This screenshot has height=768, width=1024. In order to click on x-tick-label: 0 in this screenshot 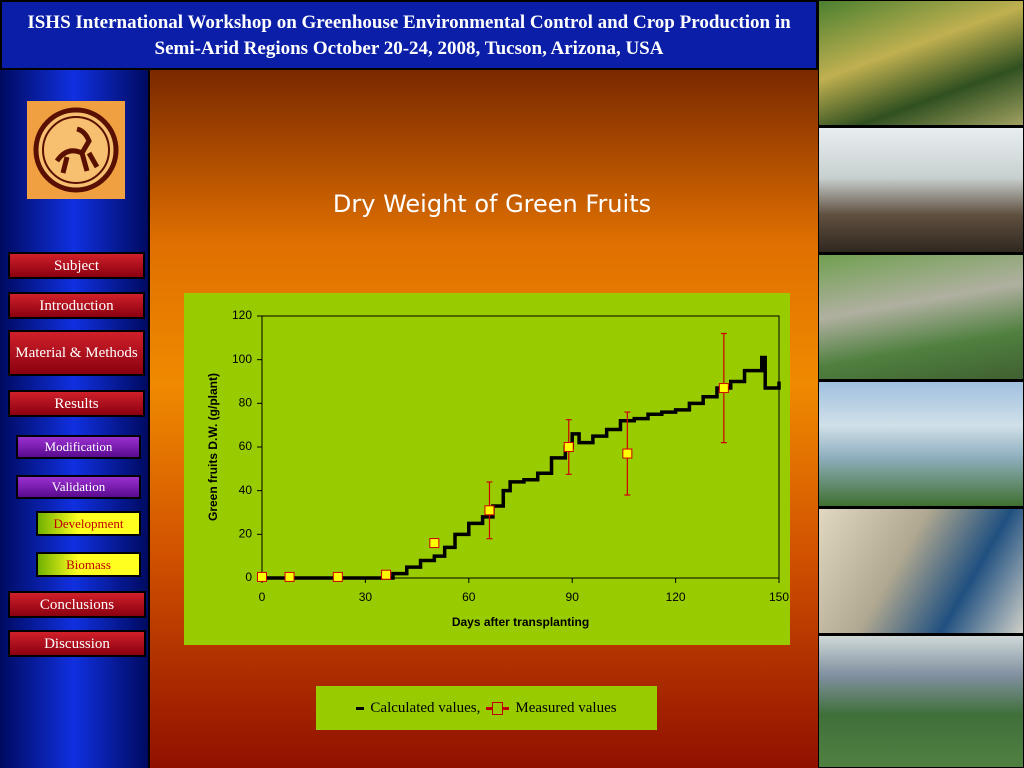, I will do `click(262, 597)`.